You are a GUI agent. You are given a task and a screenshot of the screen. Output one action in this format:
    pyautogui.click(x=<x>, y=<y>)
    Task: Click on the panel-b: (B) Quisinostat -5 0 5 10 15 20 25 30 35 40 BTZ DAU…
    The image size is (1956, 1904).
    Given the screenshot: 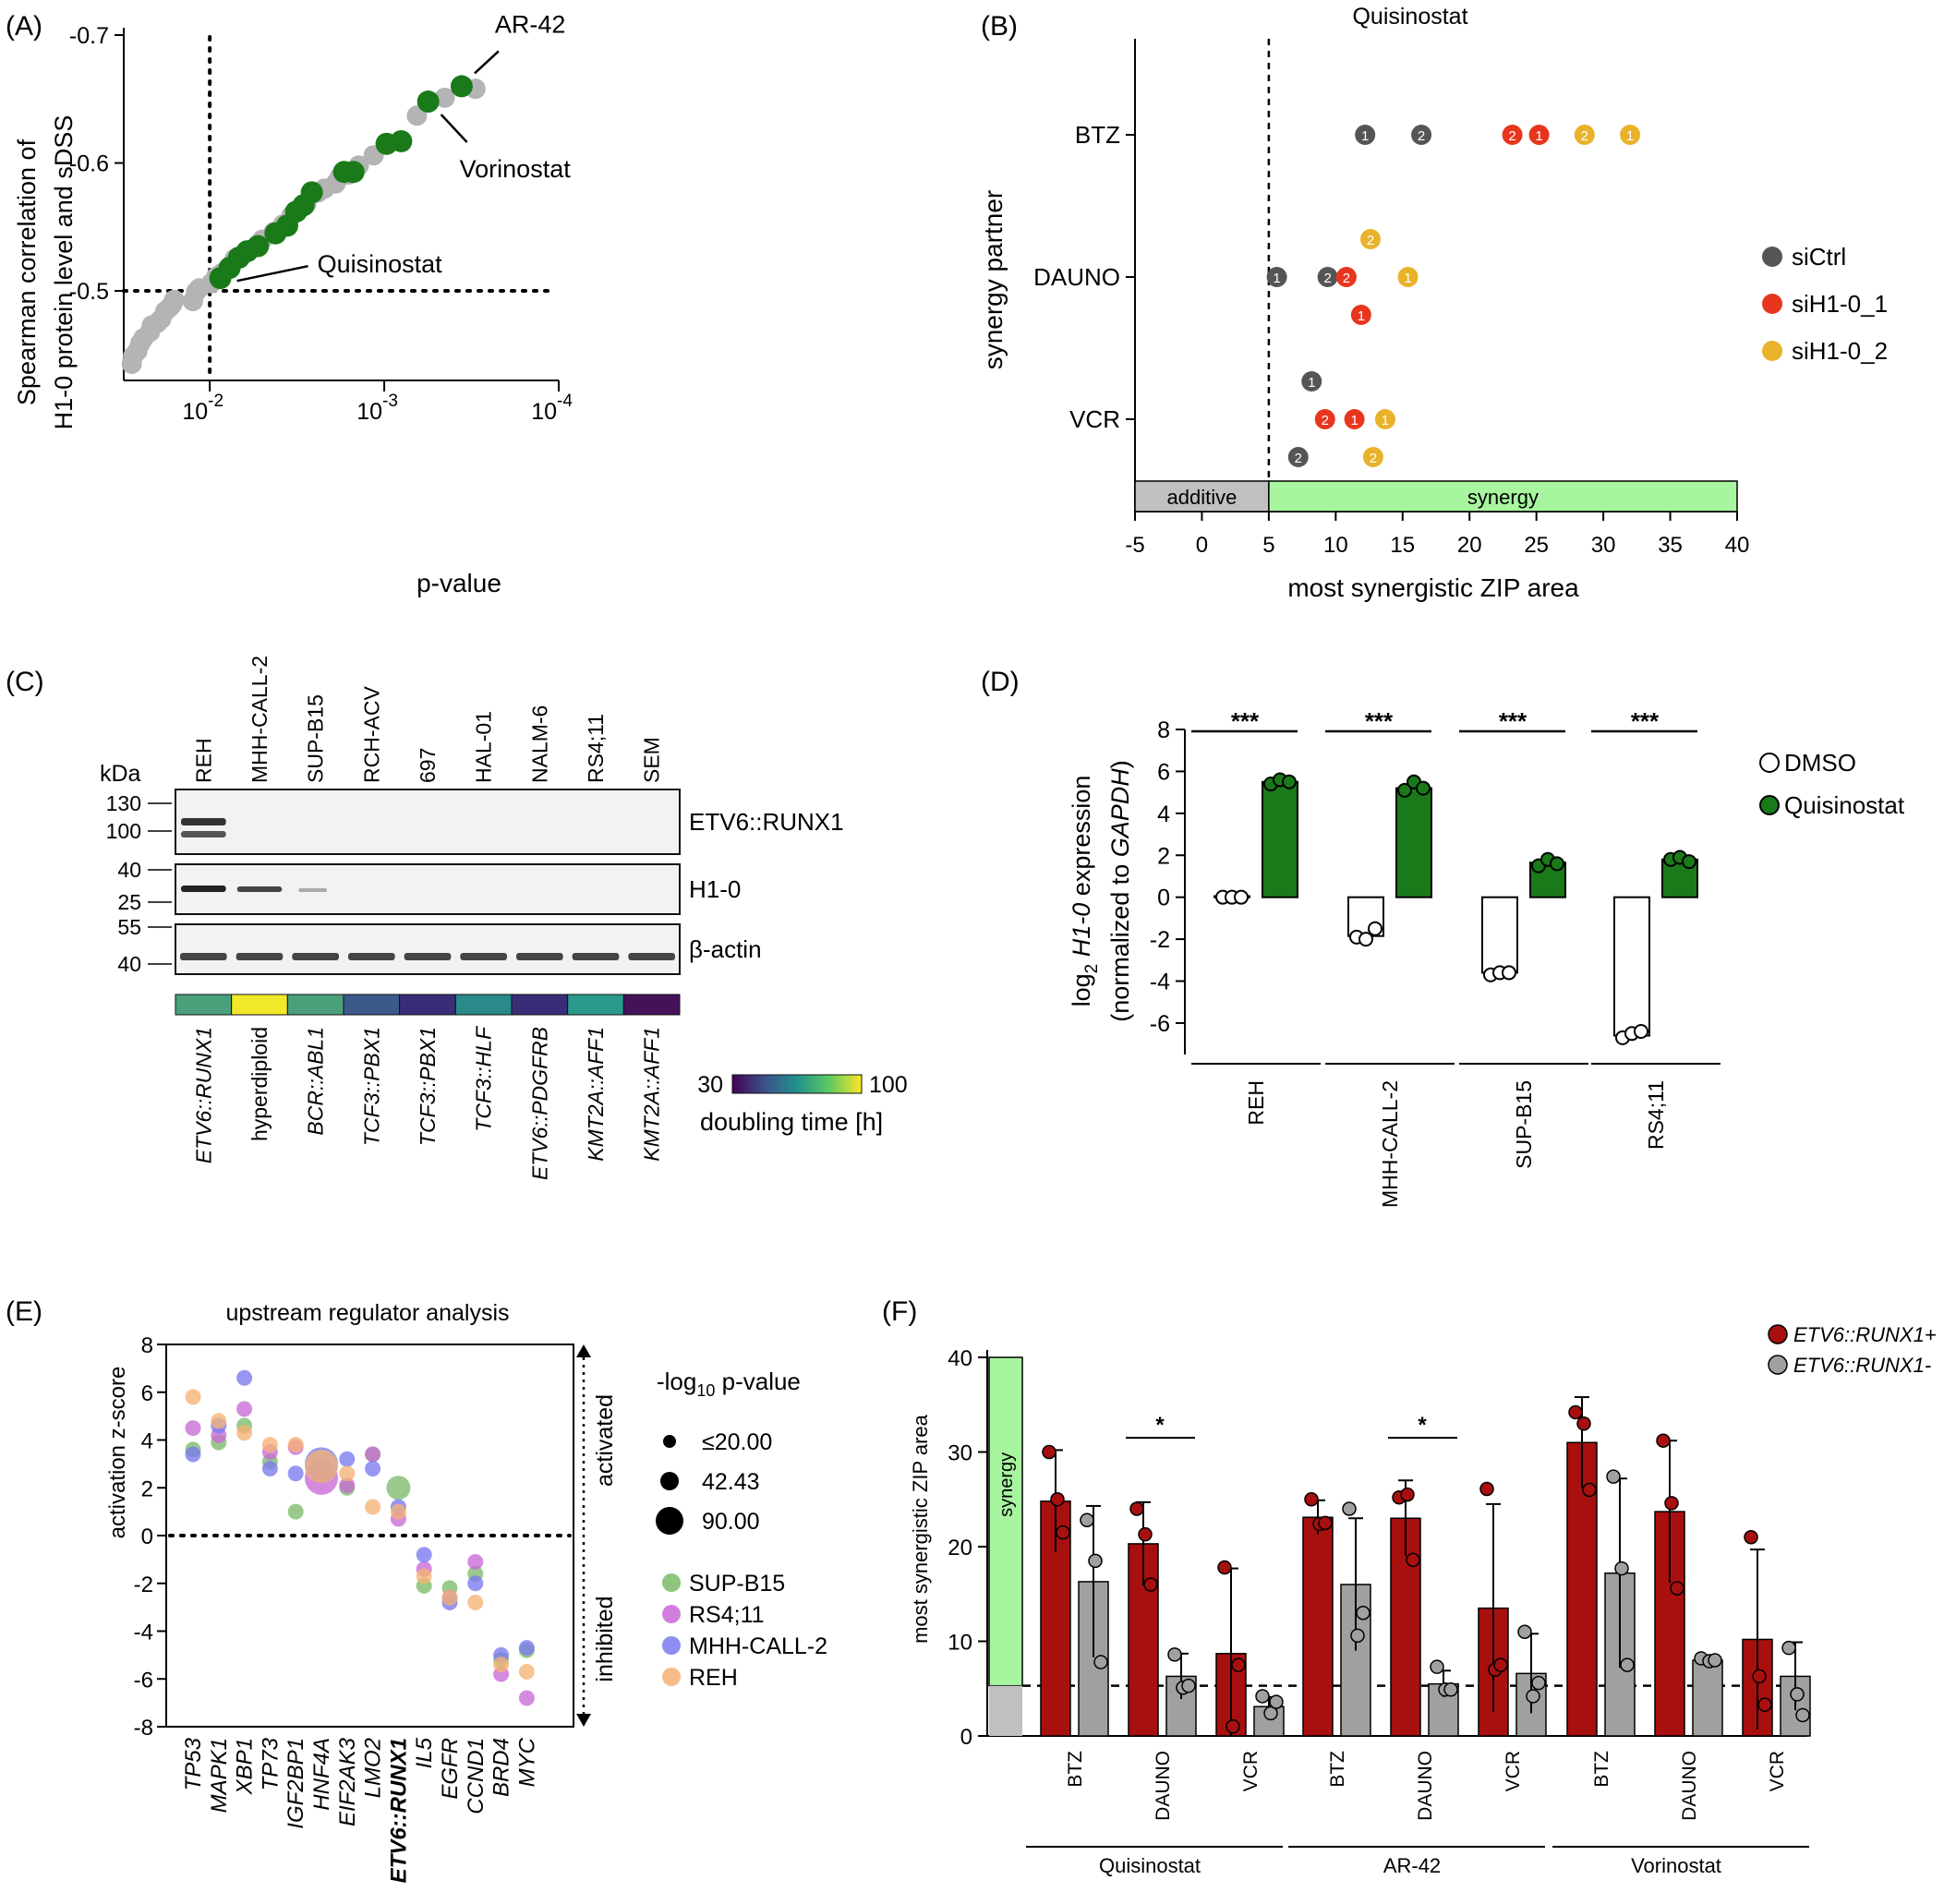 What is the action you would take?
    pyautogui.click(x=1433, y=303)
    